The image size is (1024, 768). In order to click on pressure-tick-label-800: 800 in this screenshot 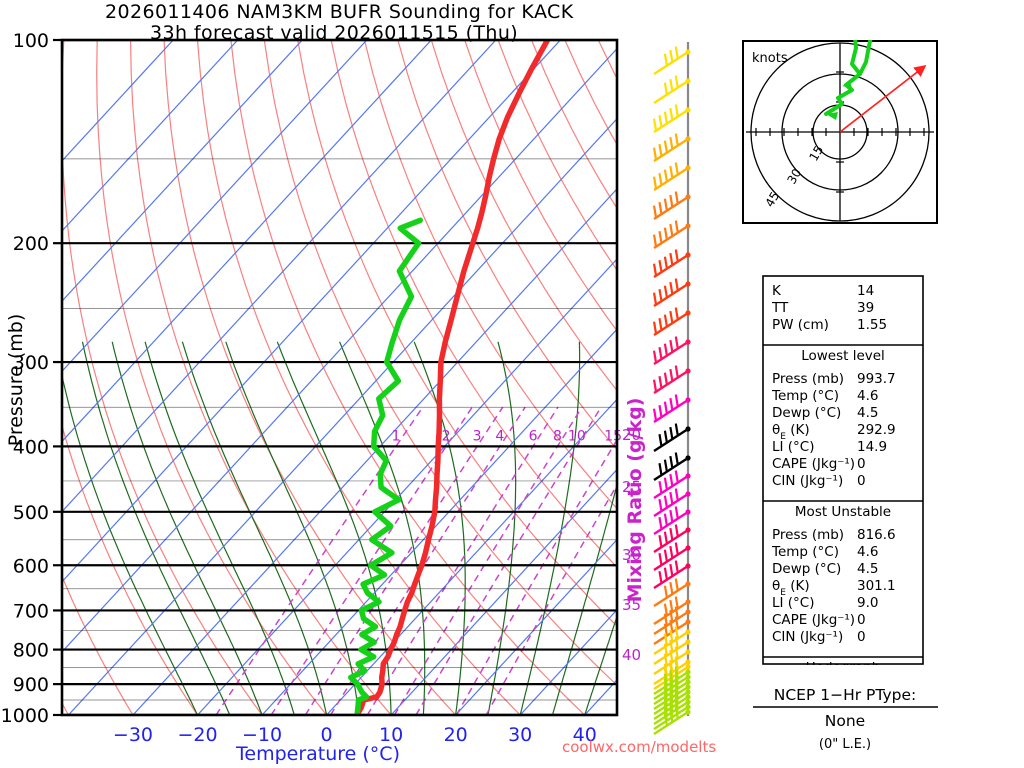, I will do `click(31, 651)`.